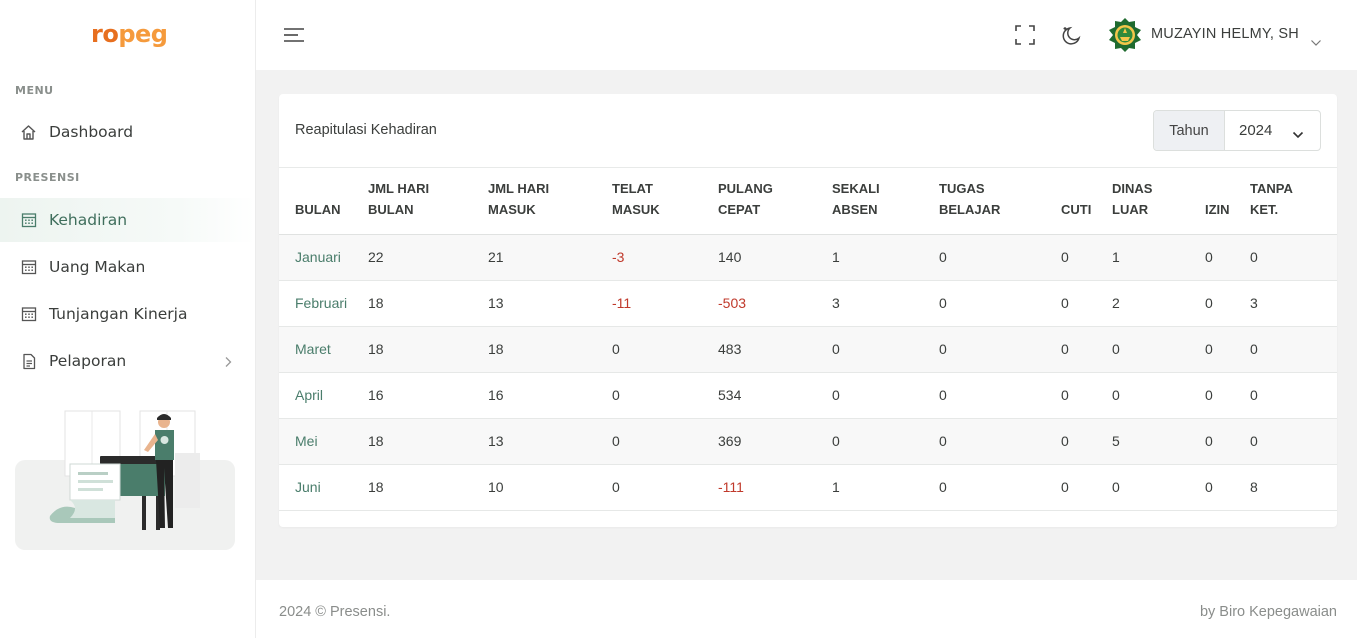 The width and height of the screenshot is (1357, 638). Describe the element at coordinates (1132, 199) in the screenshot. I see `column-header-dinas-luar: DINAS LUAR` at that location.